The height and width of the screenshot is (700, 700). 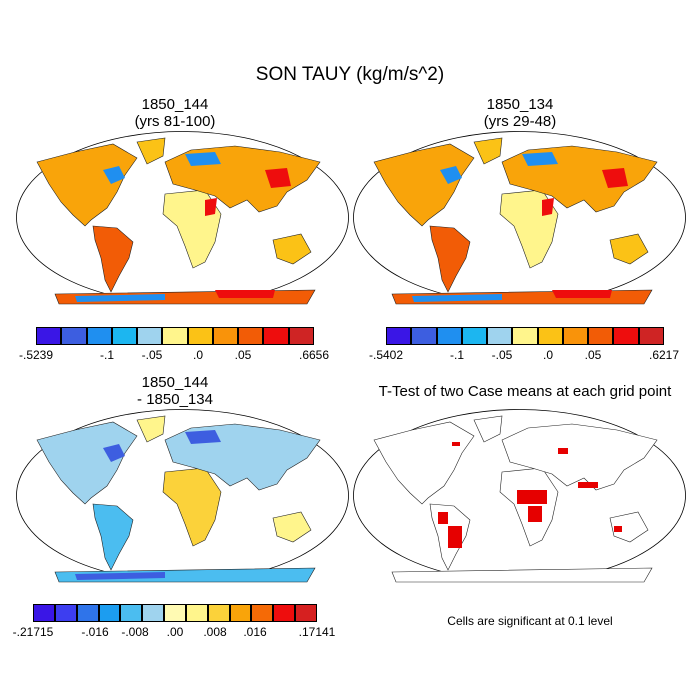 I want to click on colorbar-tick-label: .17141, so click(x=317, y=632).